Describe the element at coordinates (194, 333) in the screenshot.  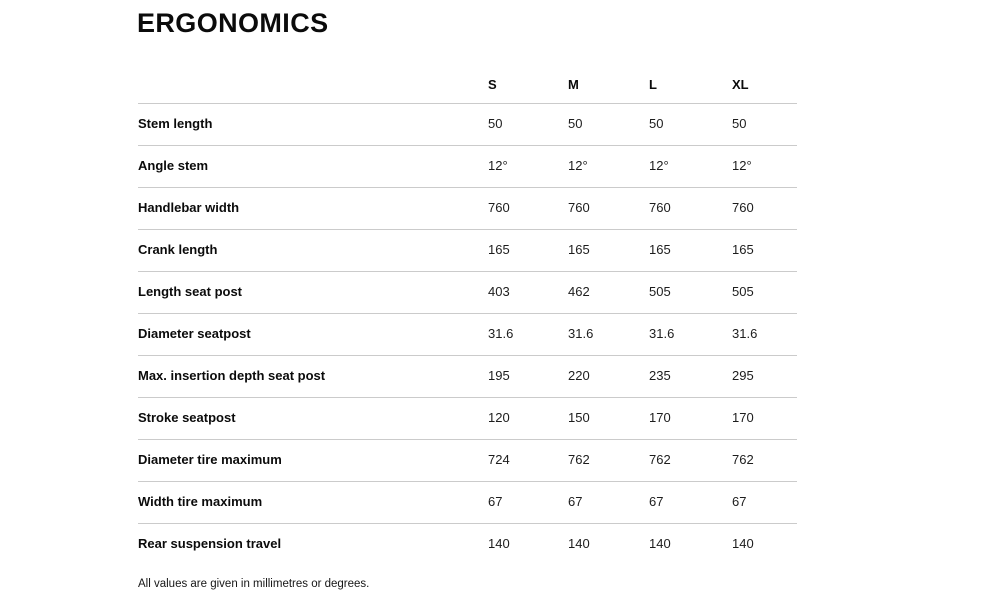
I see `row-label: Diameter seatpost` at that location.